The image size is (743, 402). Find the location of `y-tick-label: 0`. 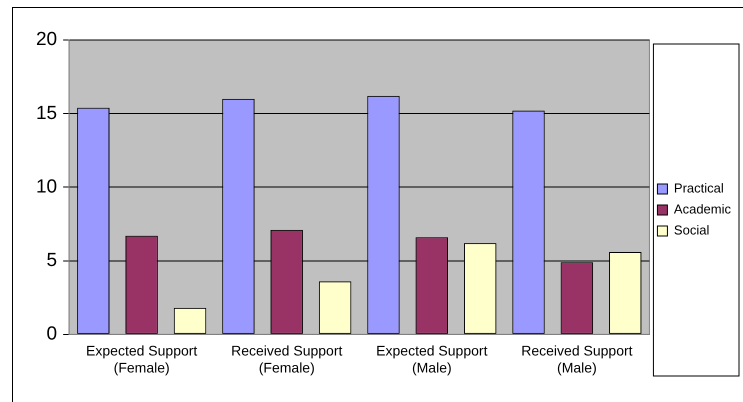

y-tick-label: 0 is located at coordinates (52, 334).